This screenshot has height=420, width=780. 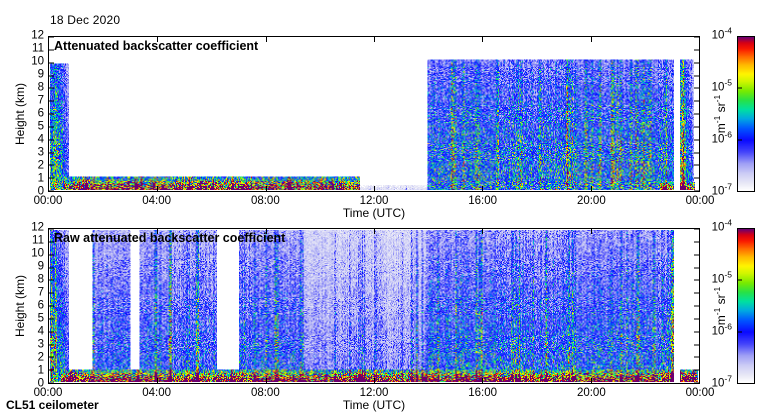 I want to click on y-axis-label-top: Height (km), so click(x=20, y=114).